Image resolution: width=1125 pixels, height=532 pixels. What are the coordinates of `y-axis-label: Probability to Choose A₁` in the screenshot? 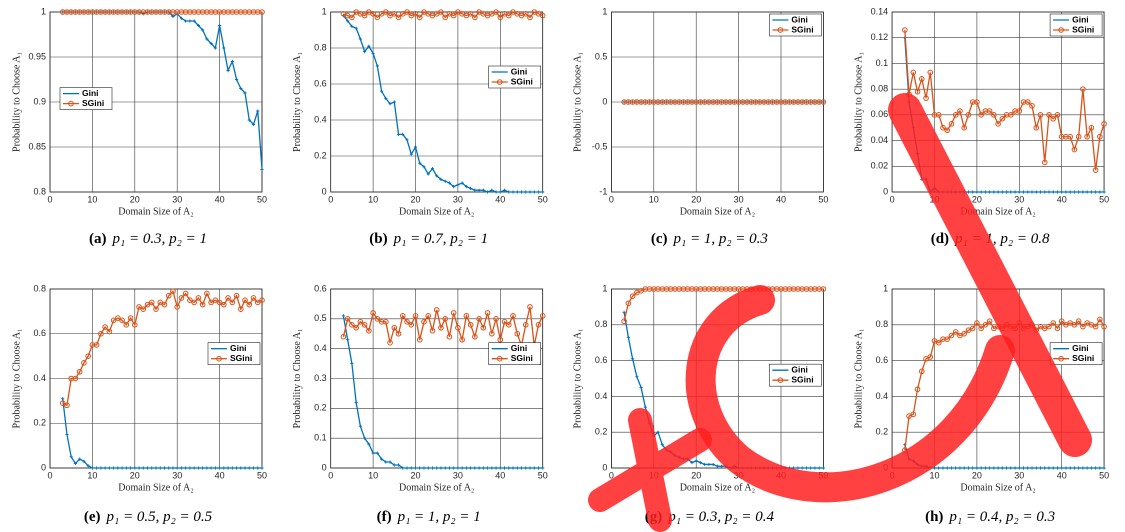 It's located at (16, 102).